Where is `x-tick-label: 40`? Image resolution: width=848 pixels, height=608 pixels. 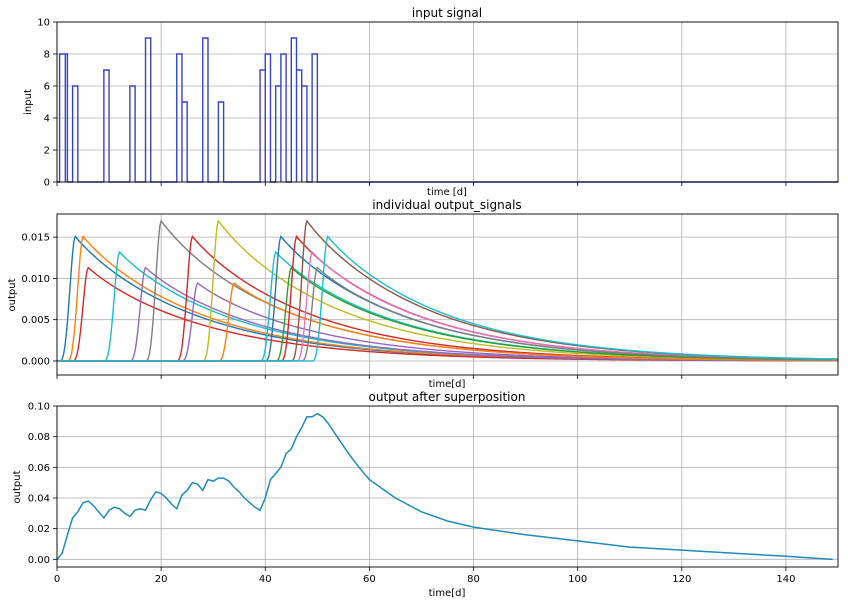
x-tick-label: 40 is located at coordinates (265, 579).